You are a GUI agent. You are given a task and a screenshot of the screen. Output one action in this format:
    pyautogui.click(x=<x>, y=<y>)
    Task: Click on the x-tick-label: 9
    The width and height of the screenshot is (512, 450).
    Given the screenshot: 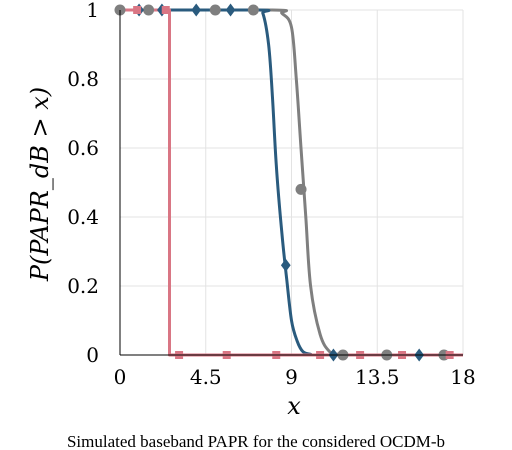 What is the action you would take?
    pyautogui.click(x=291, y=377)
    